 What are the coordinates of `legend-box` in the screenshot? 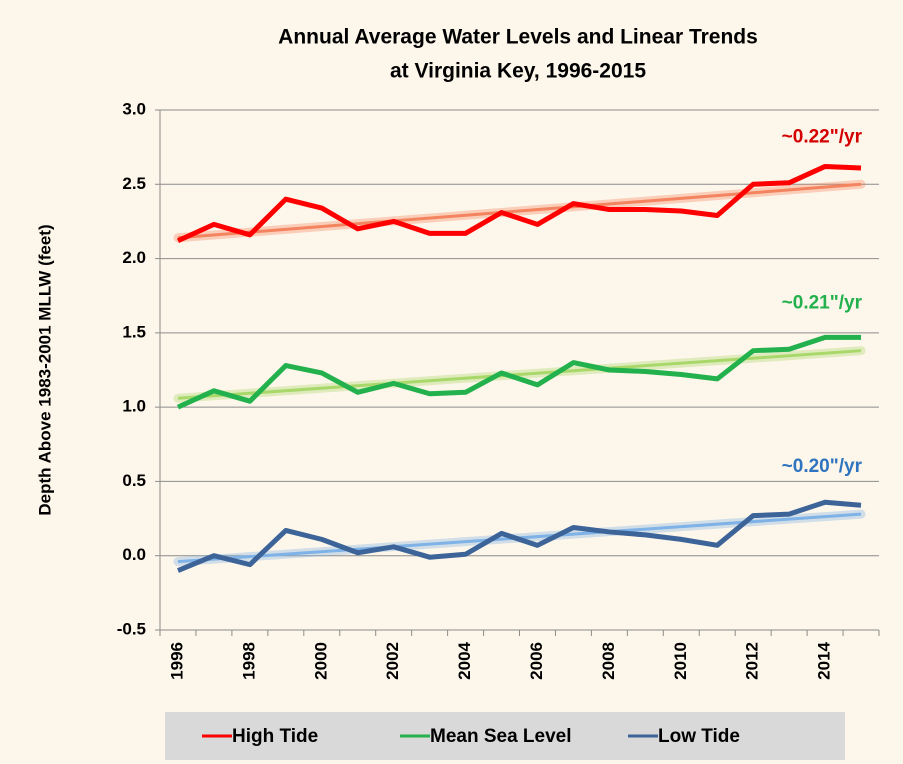 It's located at (505, 736).